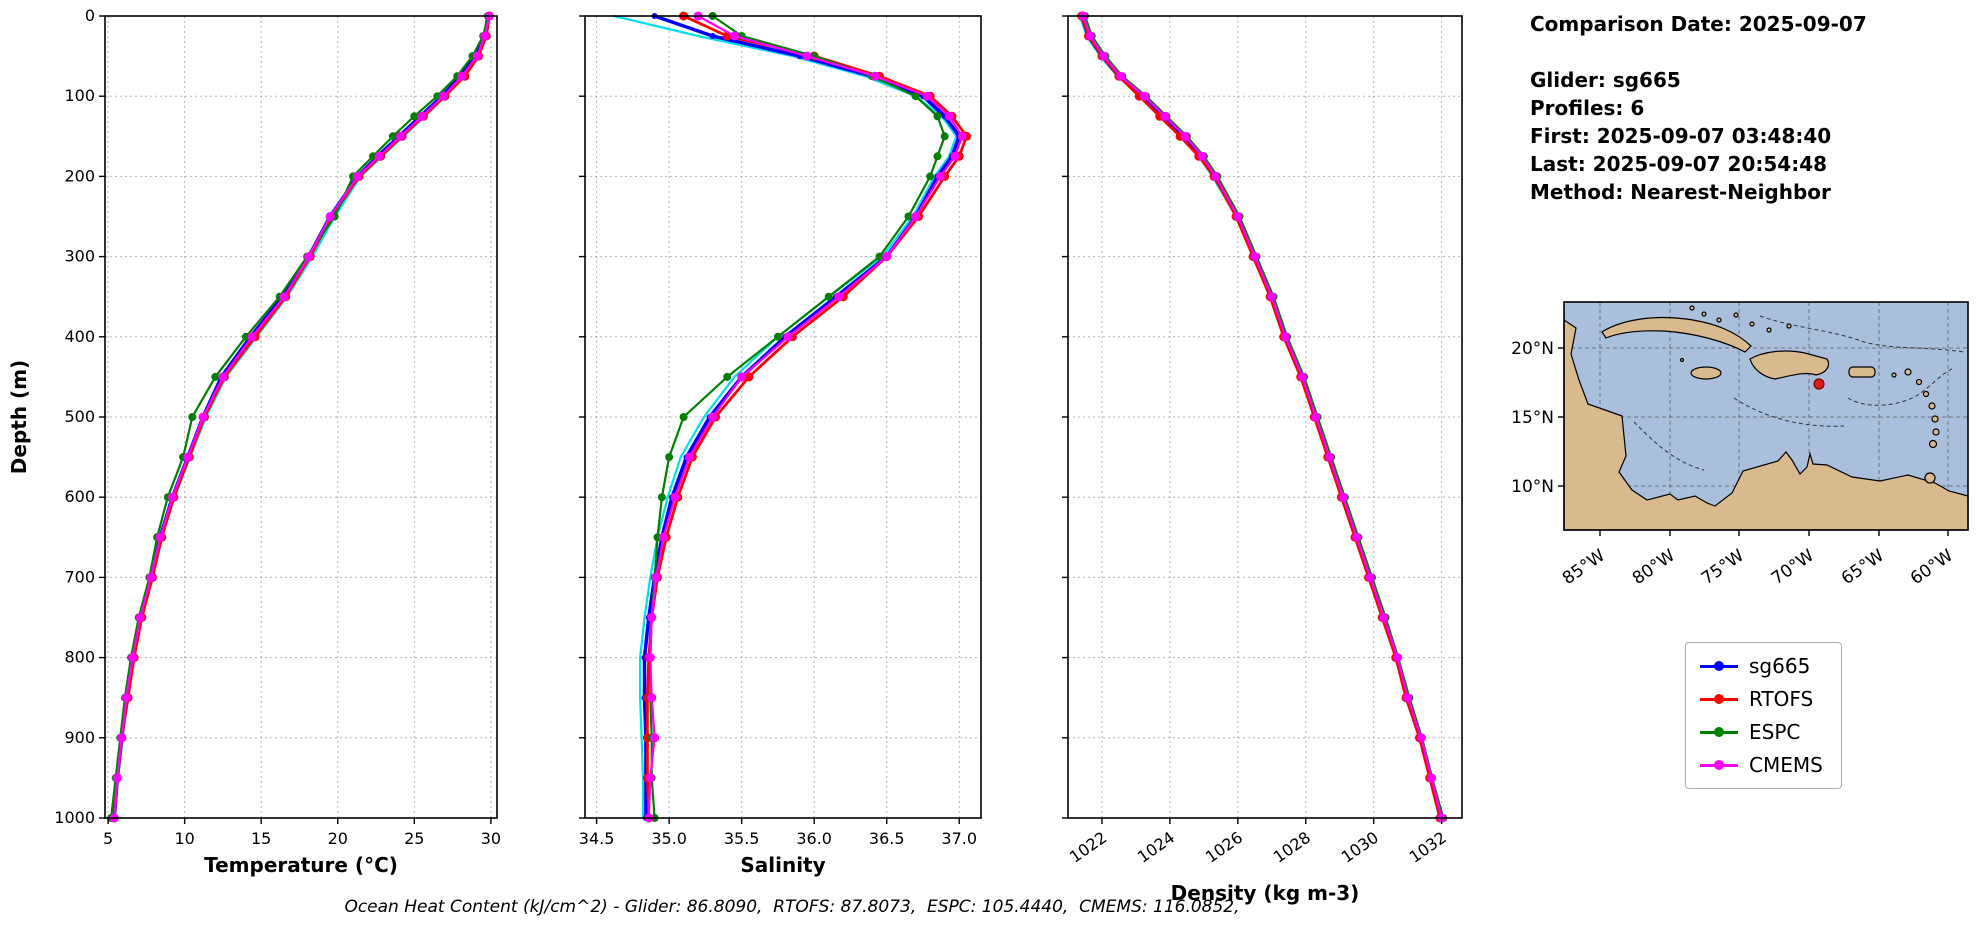  What do you see at coordinates (261, 838) in the screenshot?
I see `x-tick-label: 15` at bounding box center [261, 838].